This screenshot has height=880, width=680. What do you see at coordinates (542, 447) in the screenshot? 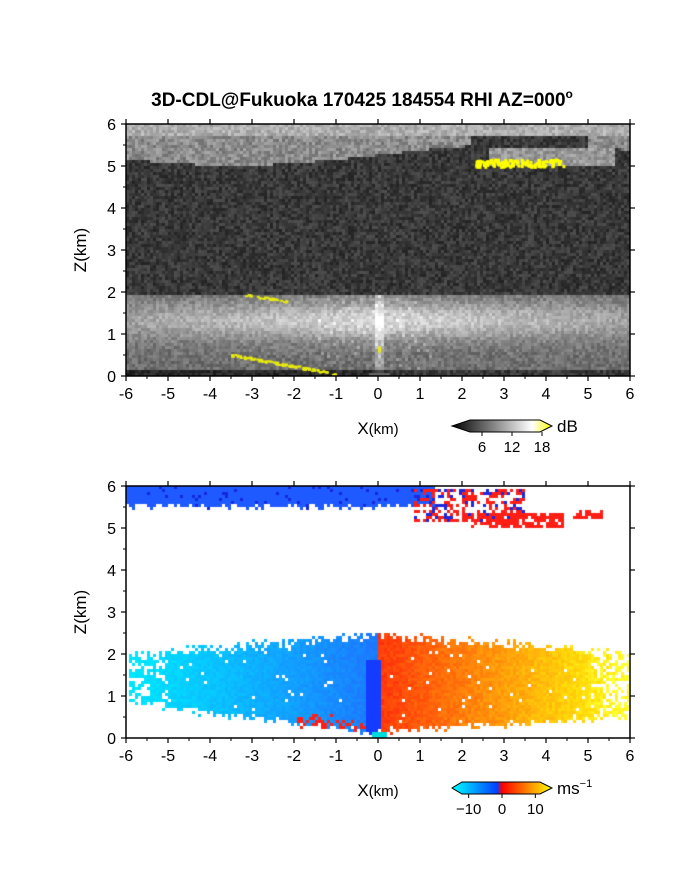
I see `colorbar-tick-label: 18` at bounding box center [542, 447].